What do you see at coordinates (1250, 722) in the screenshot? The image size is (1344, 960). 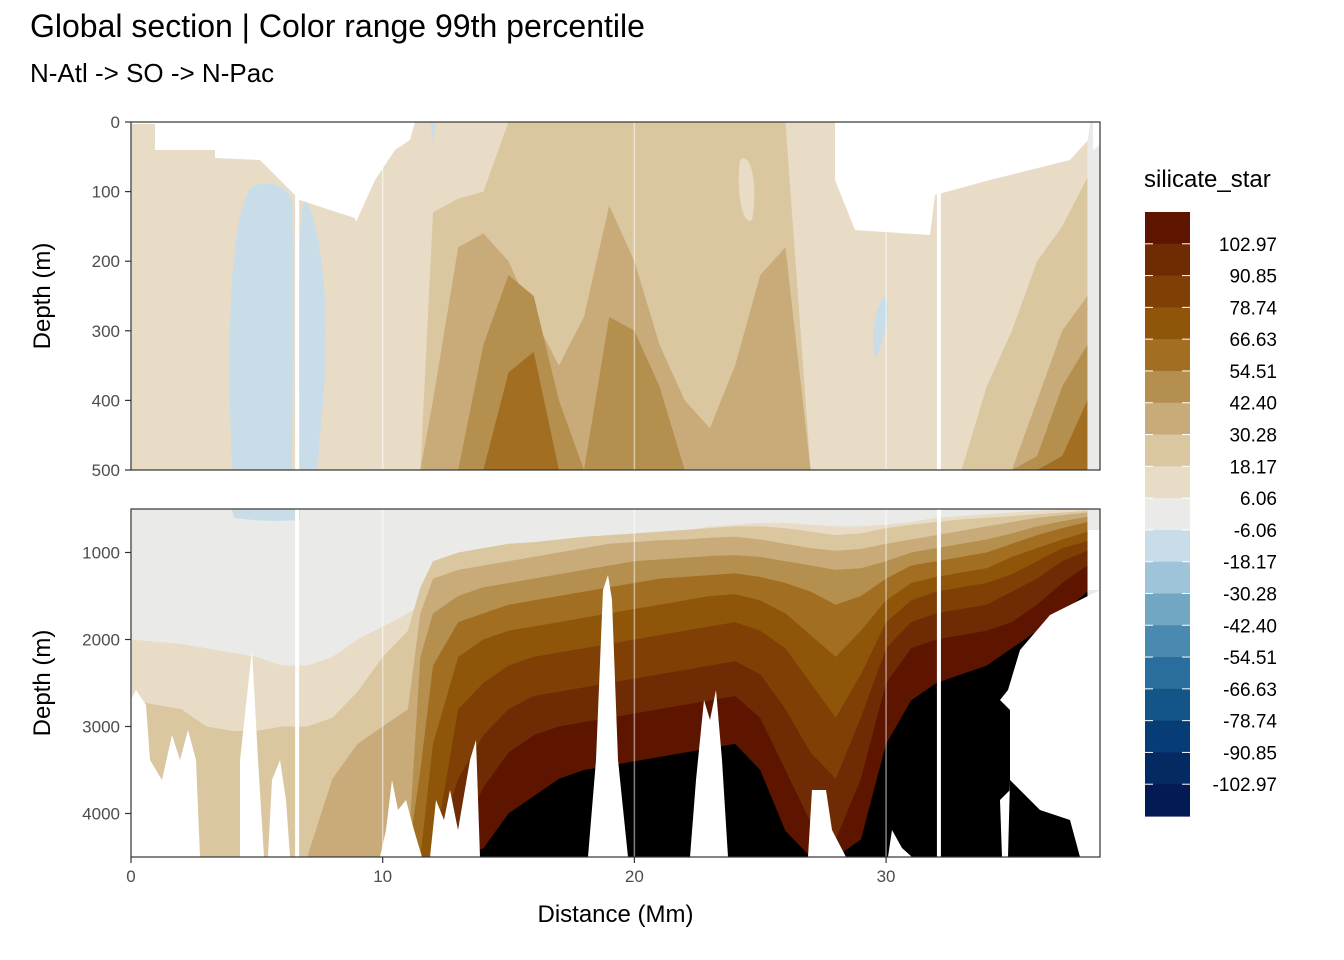 I see `legend-label: -78.74` at bounding box center [1250, 722].